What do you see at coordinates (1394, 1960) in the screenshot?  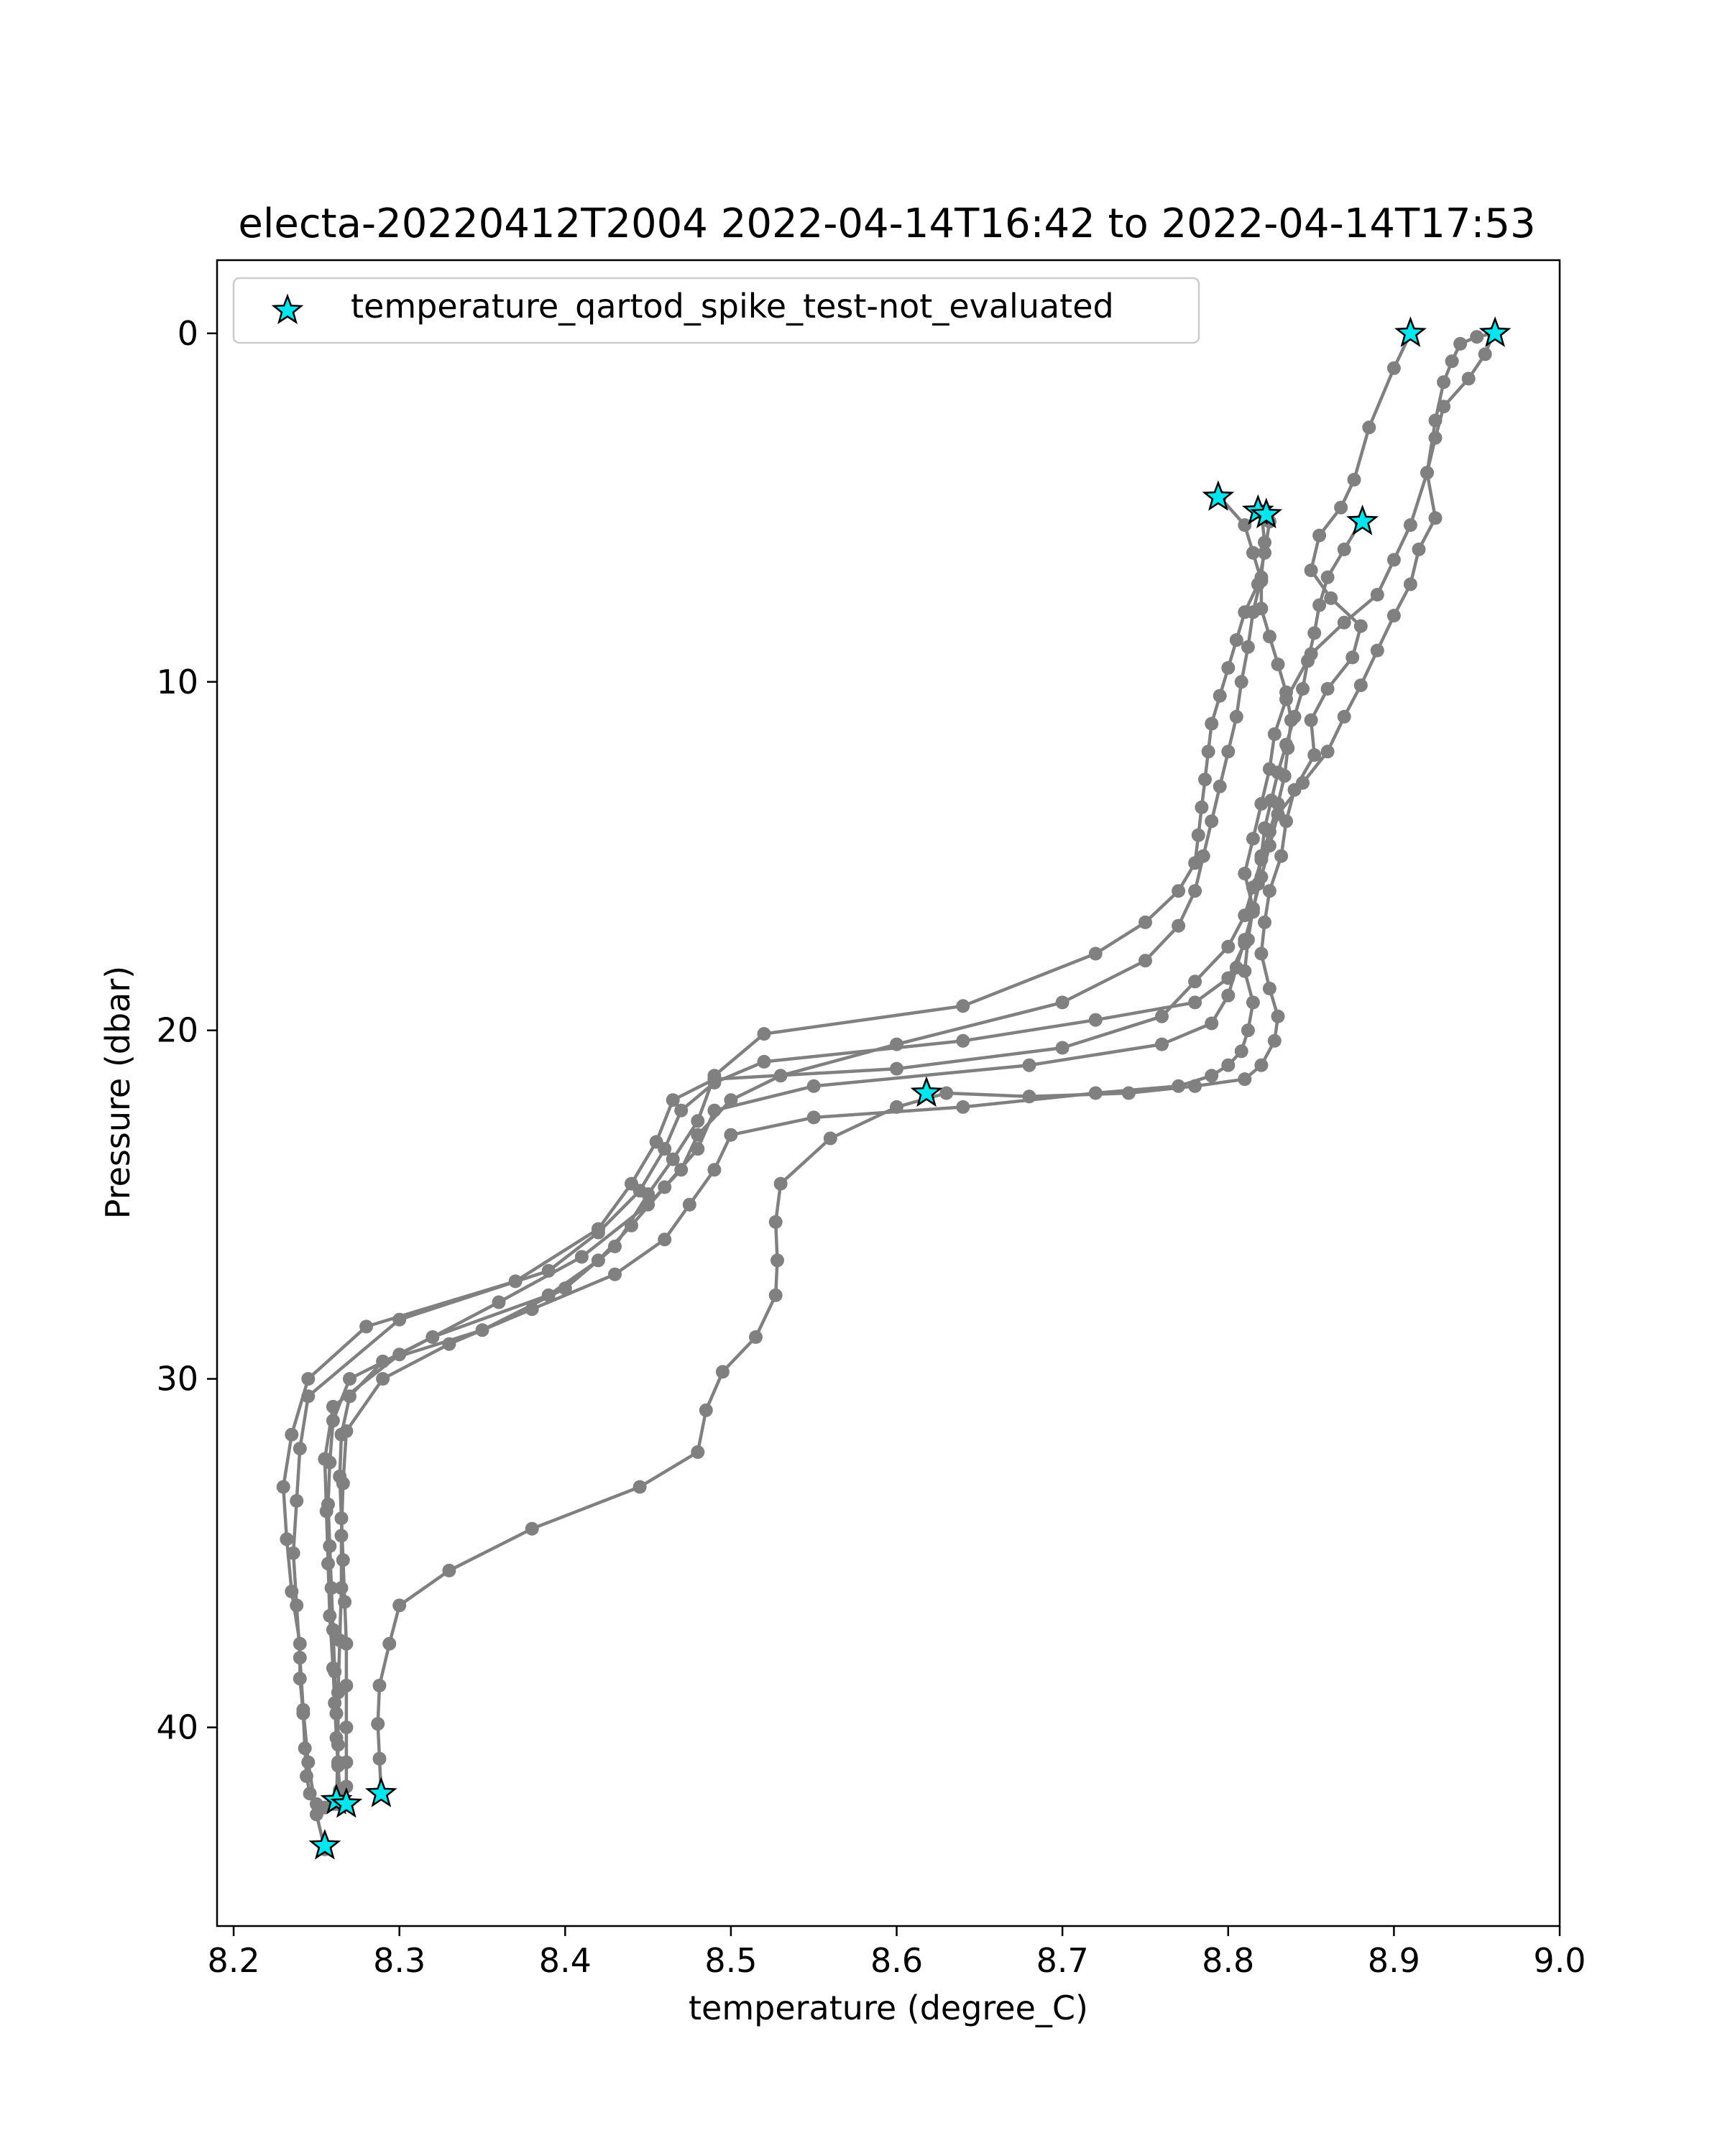 I see `x-tick-label: 8.9` at bounding box center [1394, 1960].